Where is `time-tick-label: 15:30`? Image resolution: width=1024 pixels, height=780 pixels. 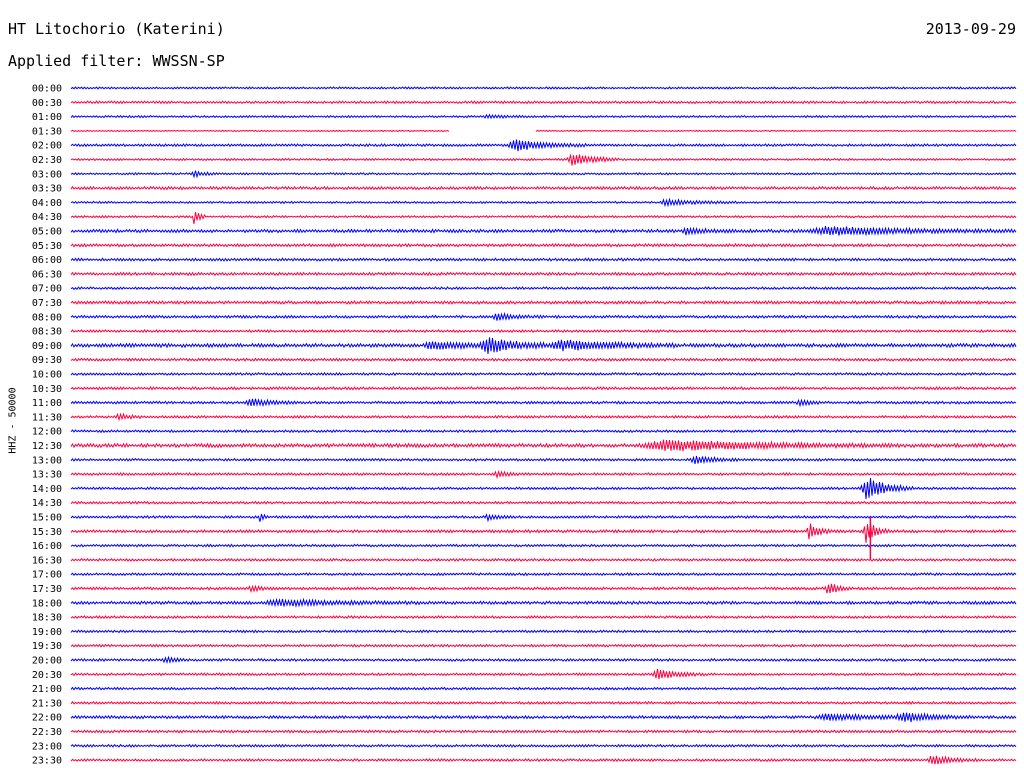
time-tick-label: 15:30 is located at coordinates (47, 532).